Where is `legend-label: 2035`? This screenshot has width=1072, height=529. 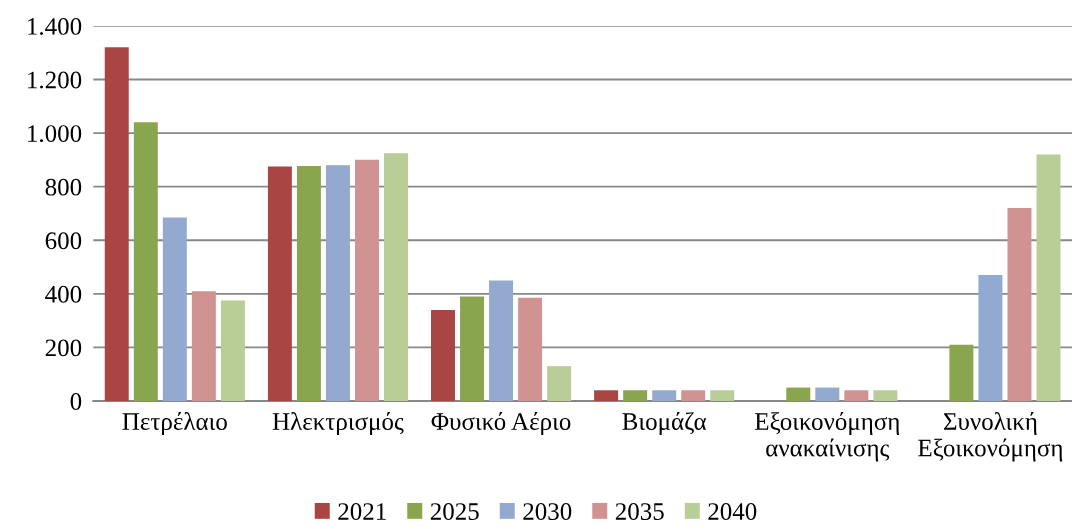
legend-label: 2035 is located at coordinates (639, 511).